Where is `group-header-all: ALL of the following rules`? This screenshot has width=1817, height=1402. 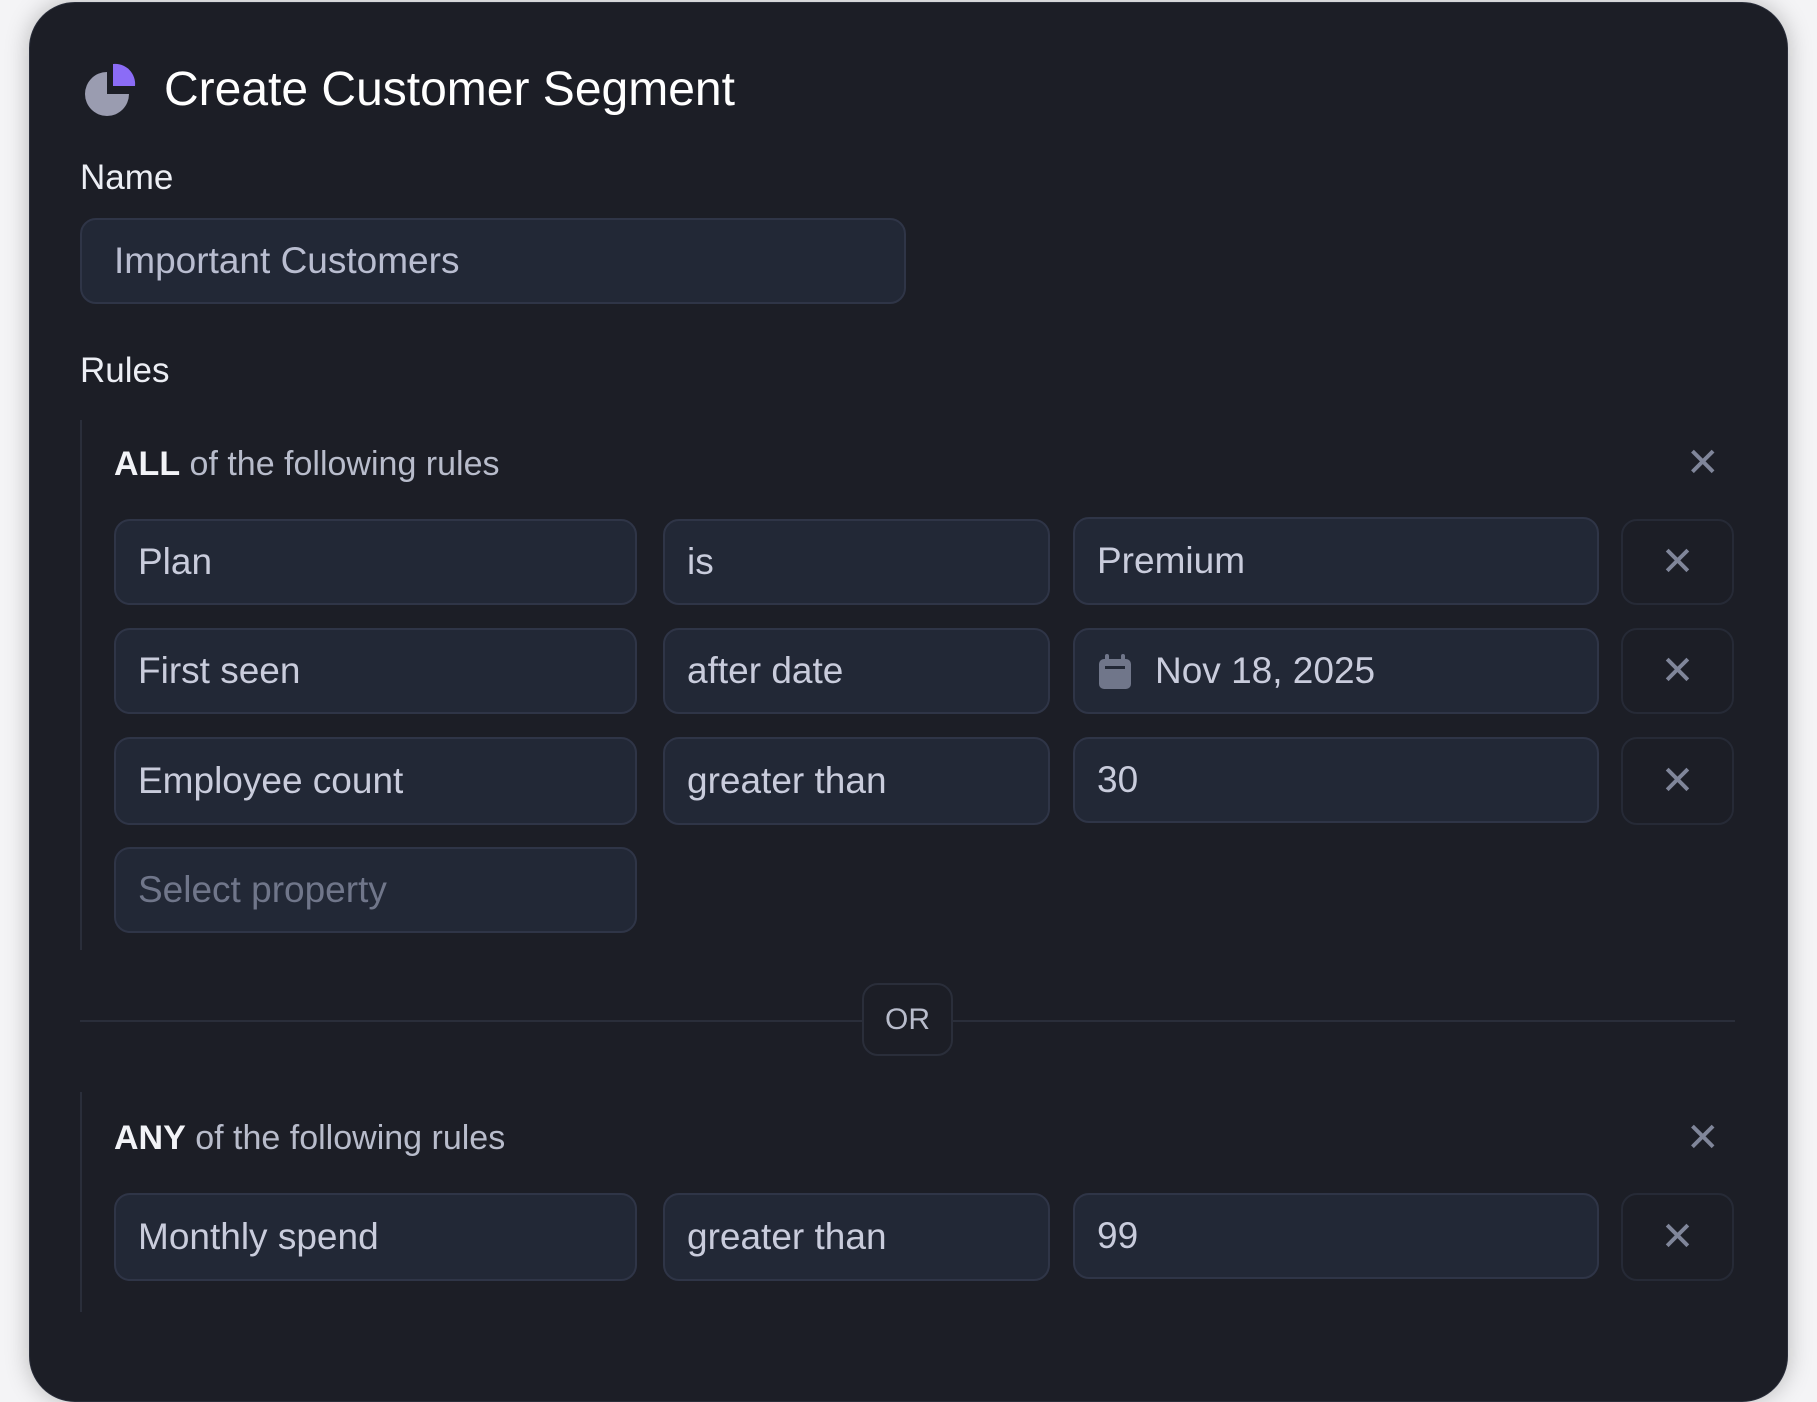 group-header-all: ALL of the following rules is located at coordinates (307, 464).